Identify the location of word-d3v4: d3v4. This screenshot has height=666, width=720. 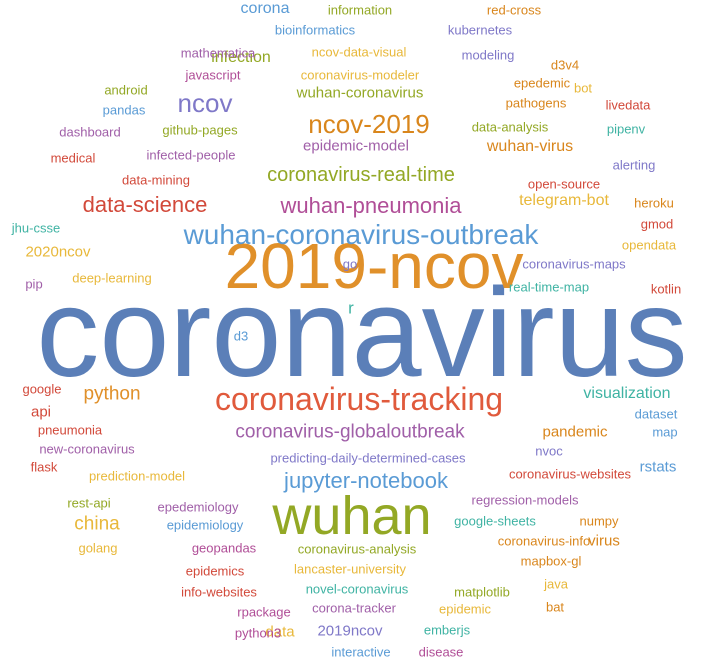
(565, 65).